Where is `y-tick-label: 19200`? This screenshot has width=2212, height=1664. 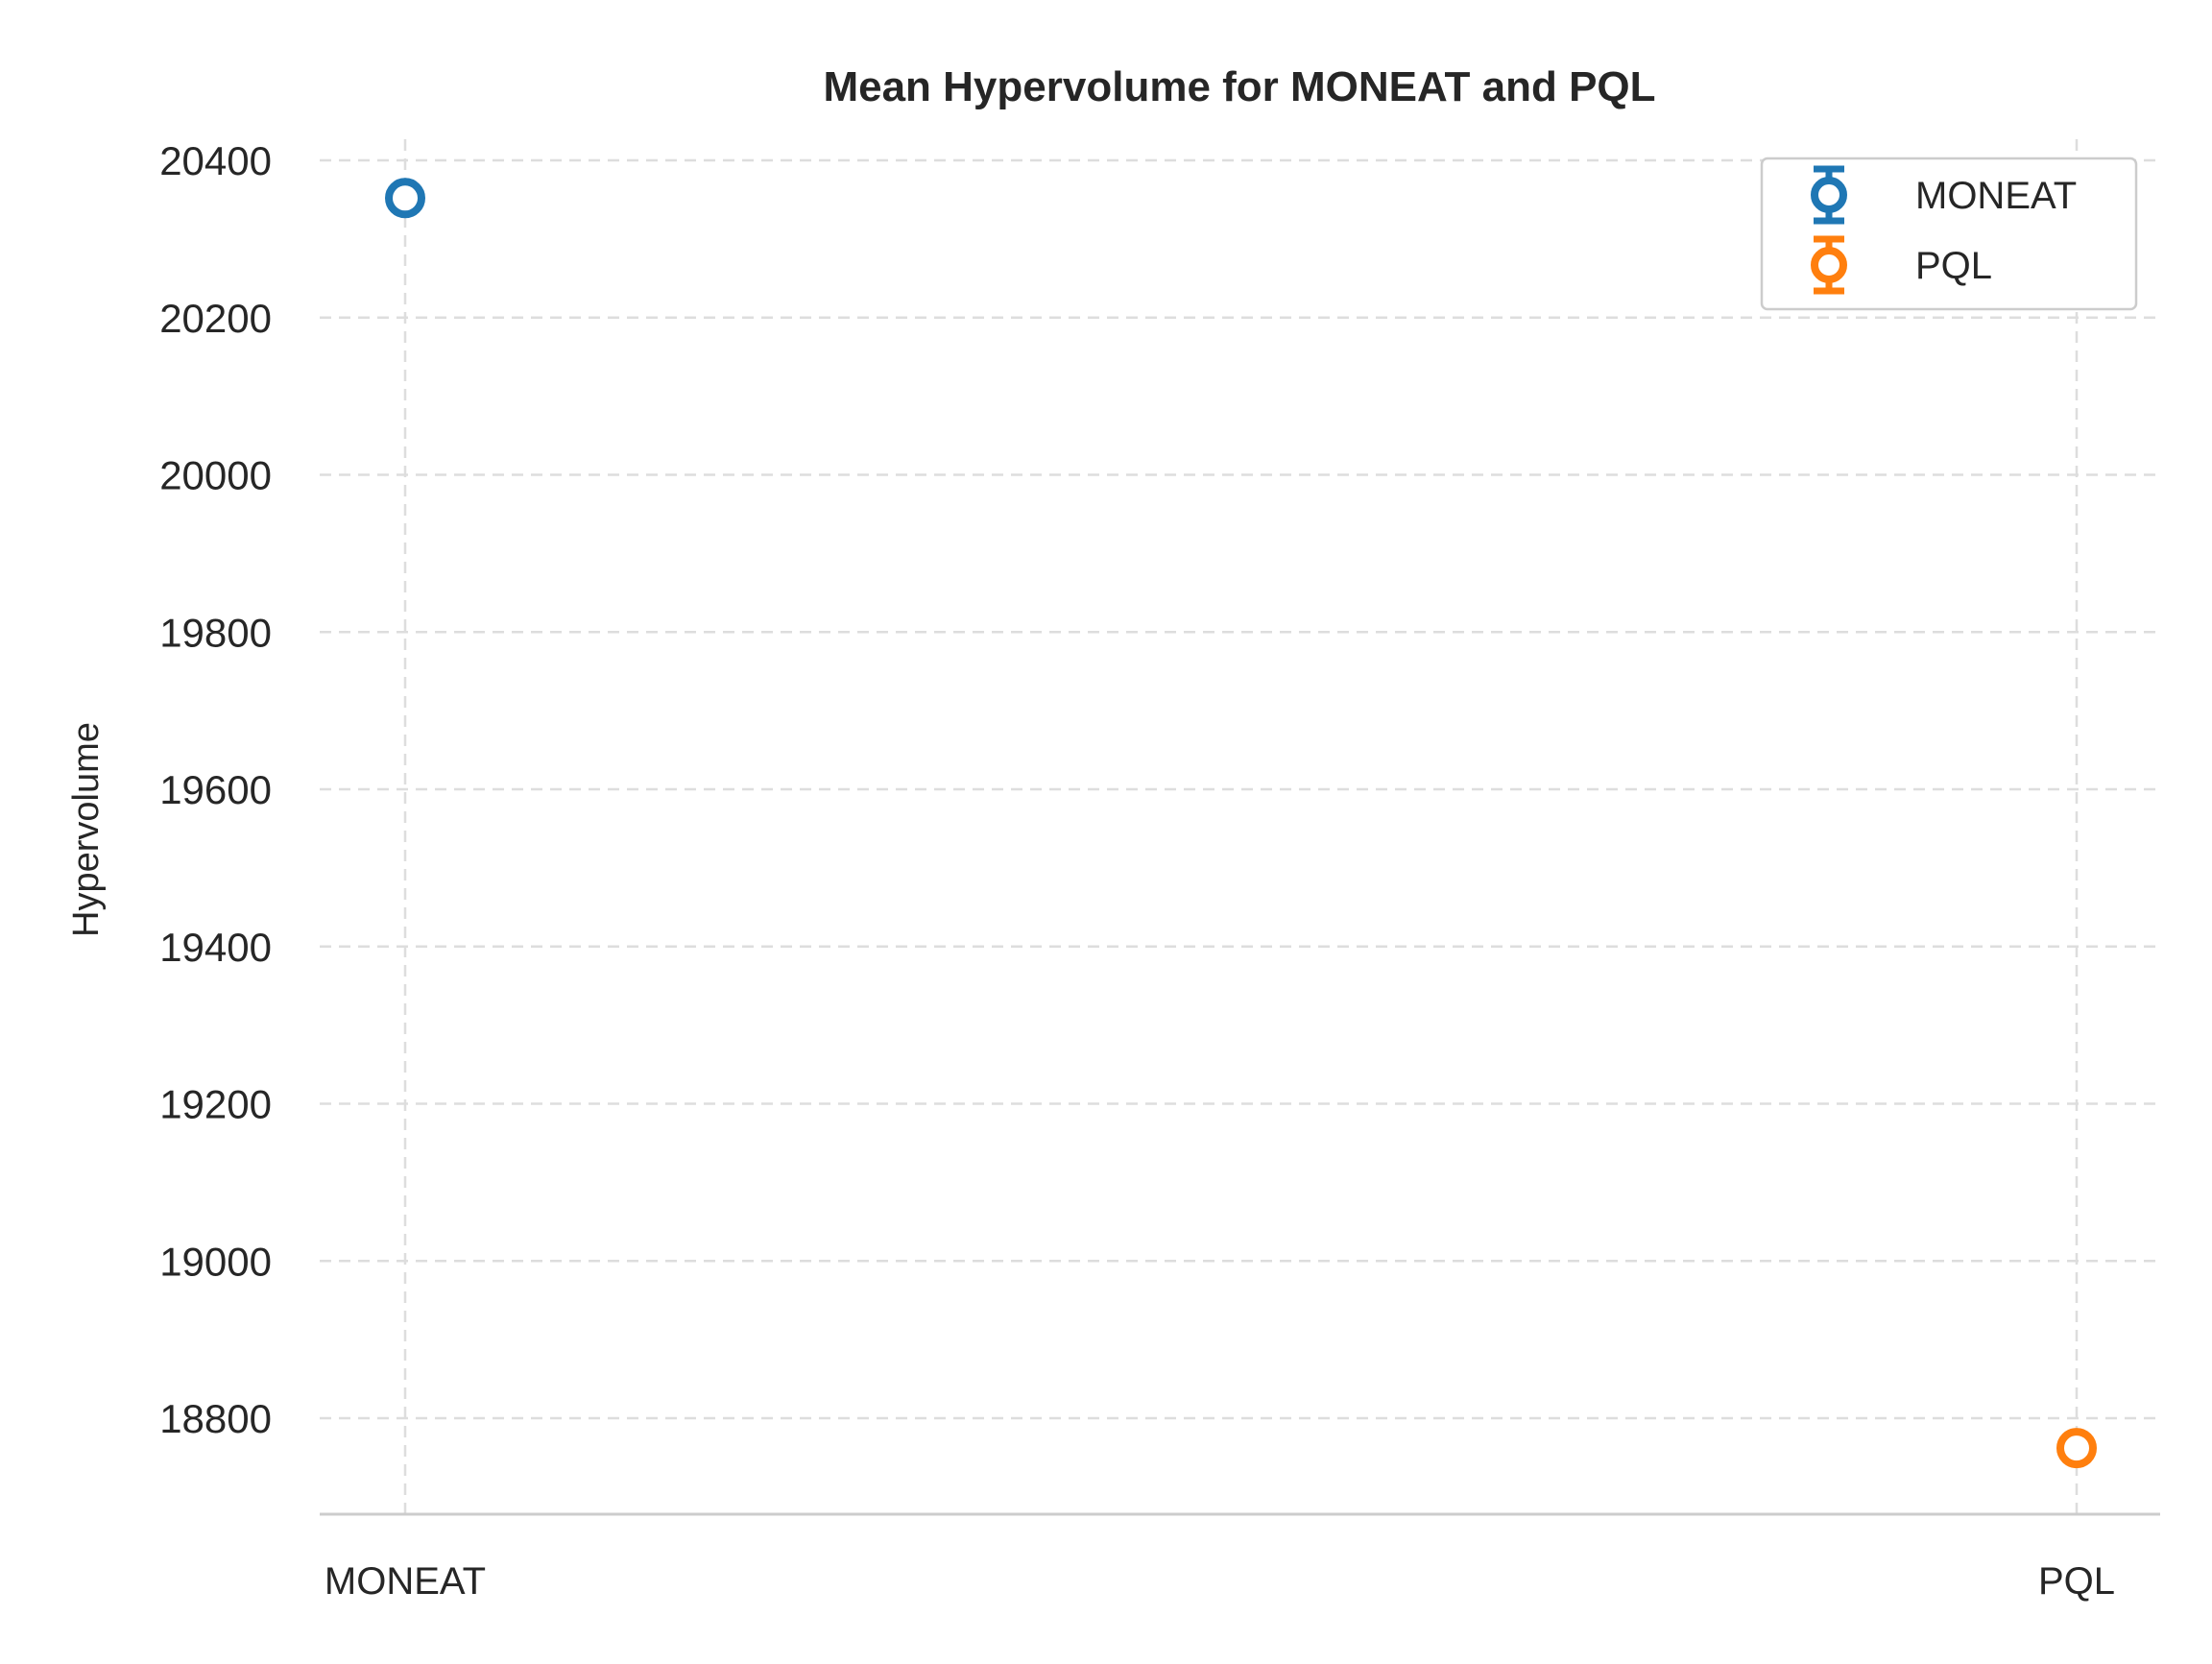 y-tick-label: 19200 is located at coordinates (215, 1104).